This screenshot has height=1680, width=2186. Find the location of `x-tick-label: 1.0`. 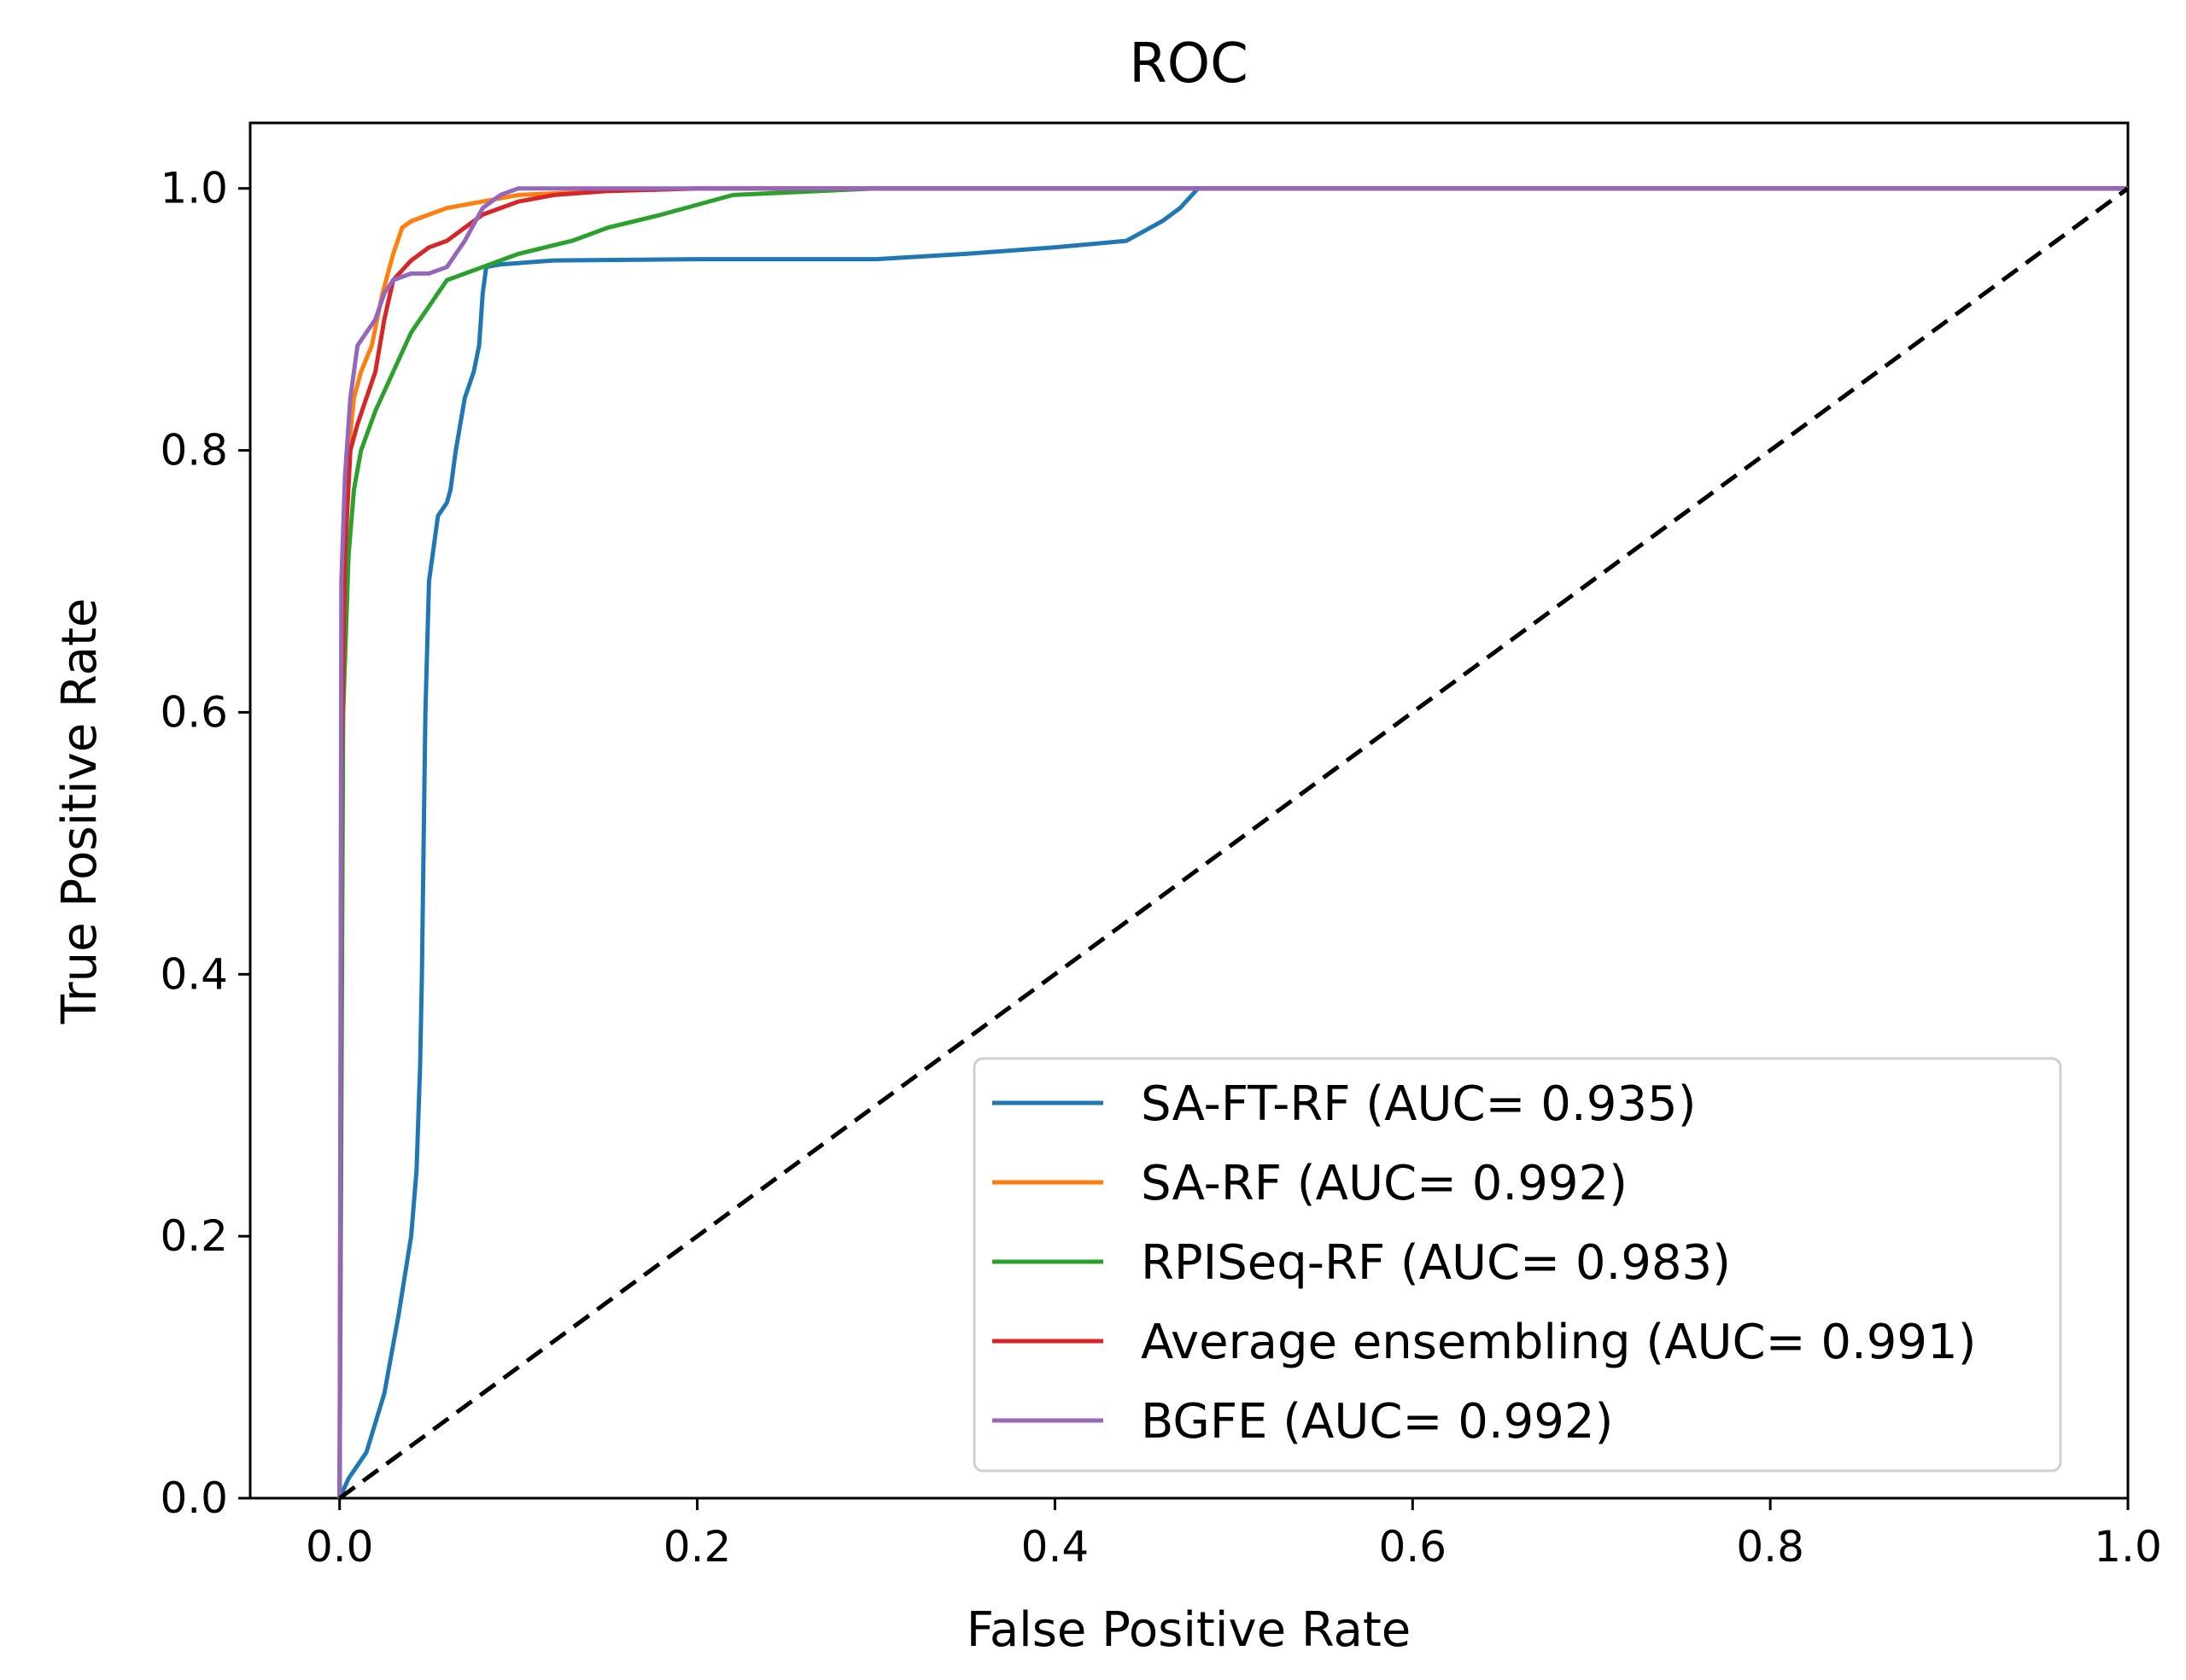

x-tick-label: 1.0 is located at coordinates (2128, 1547).